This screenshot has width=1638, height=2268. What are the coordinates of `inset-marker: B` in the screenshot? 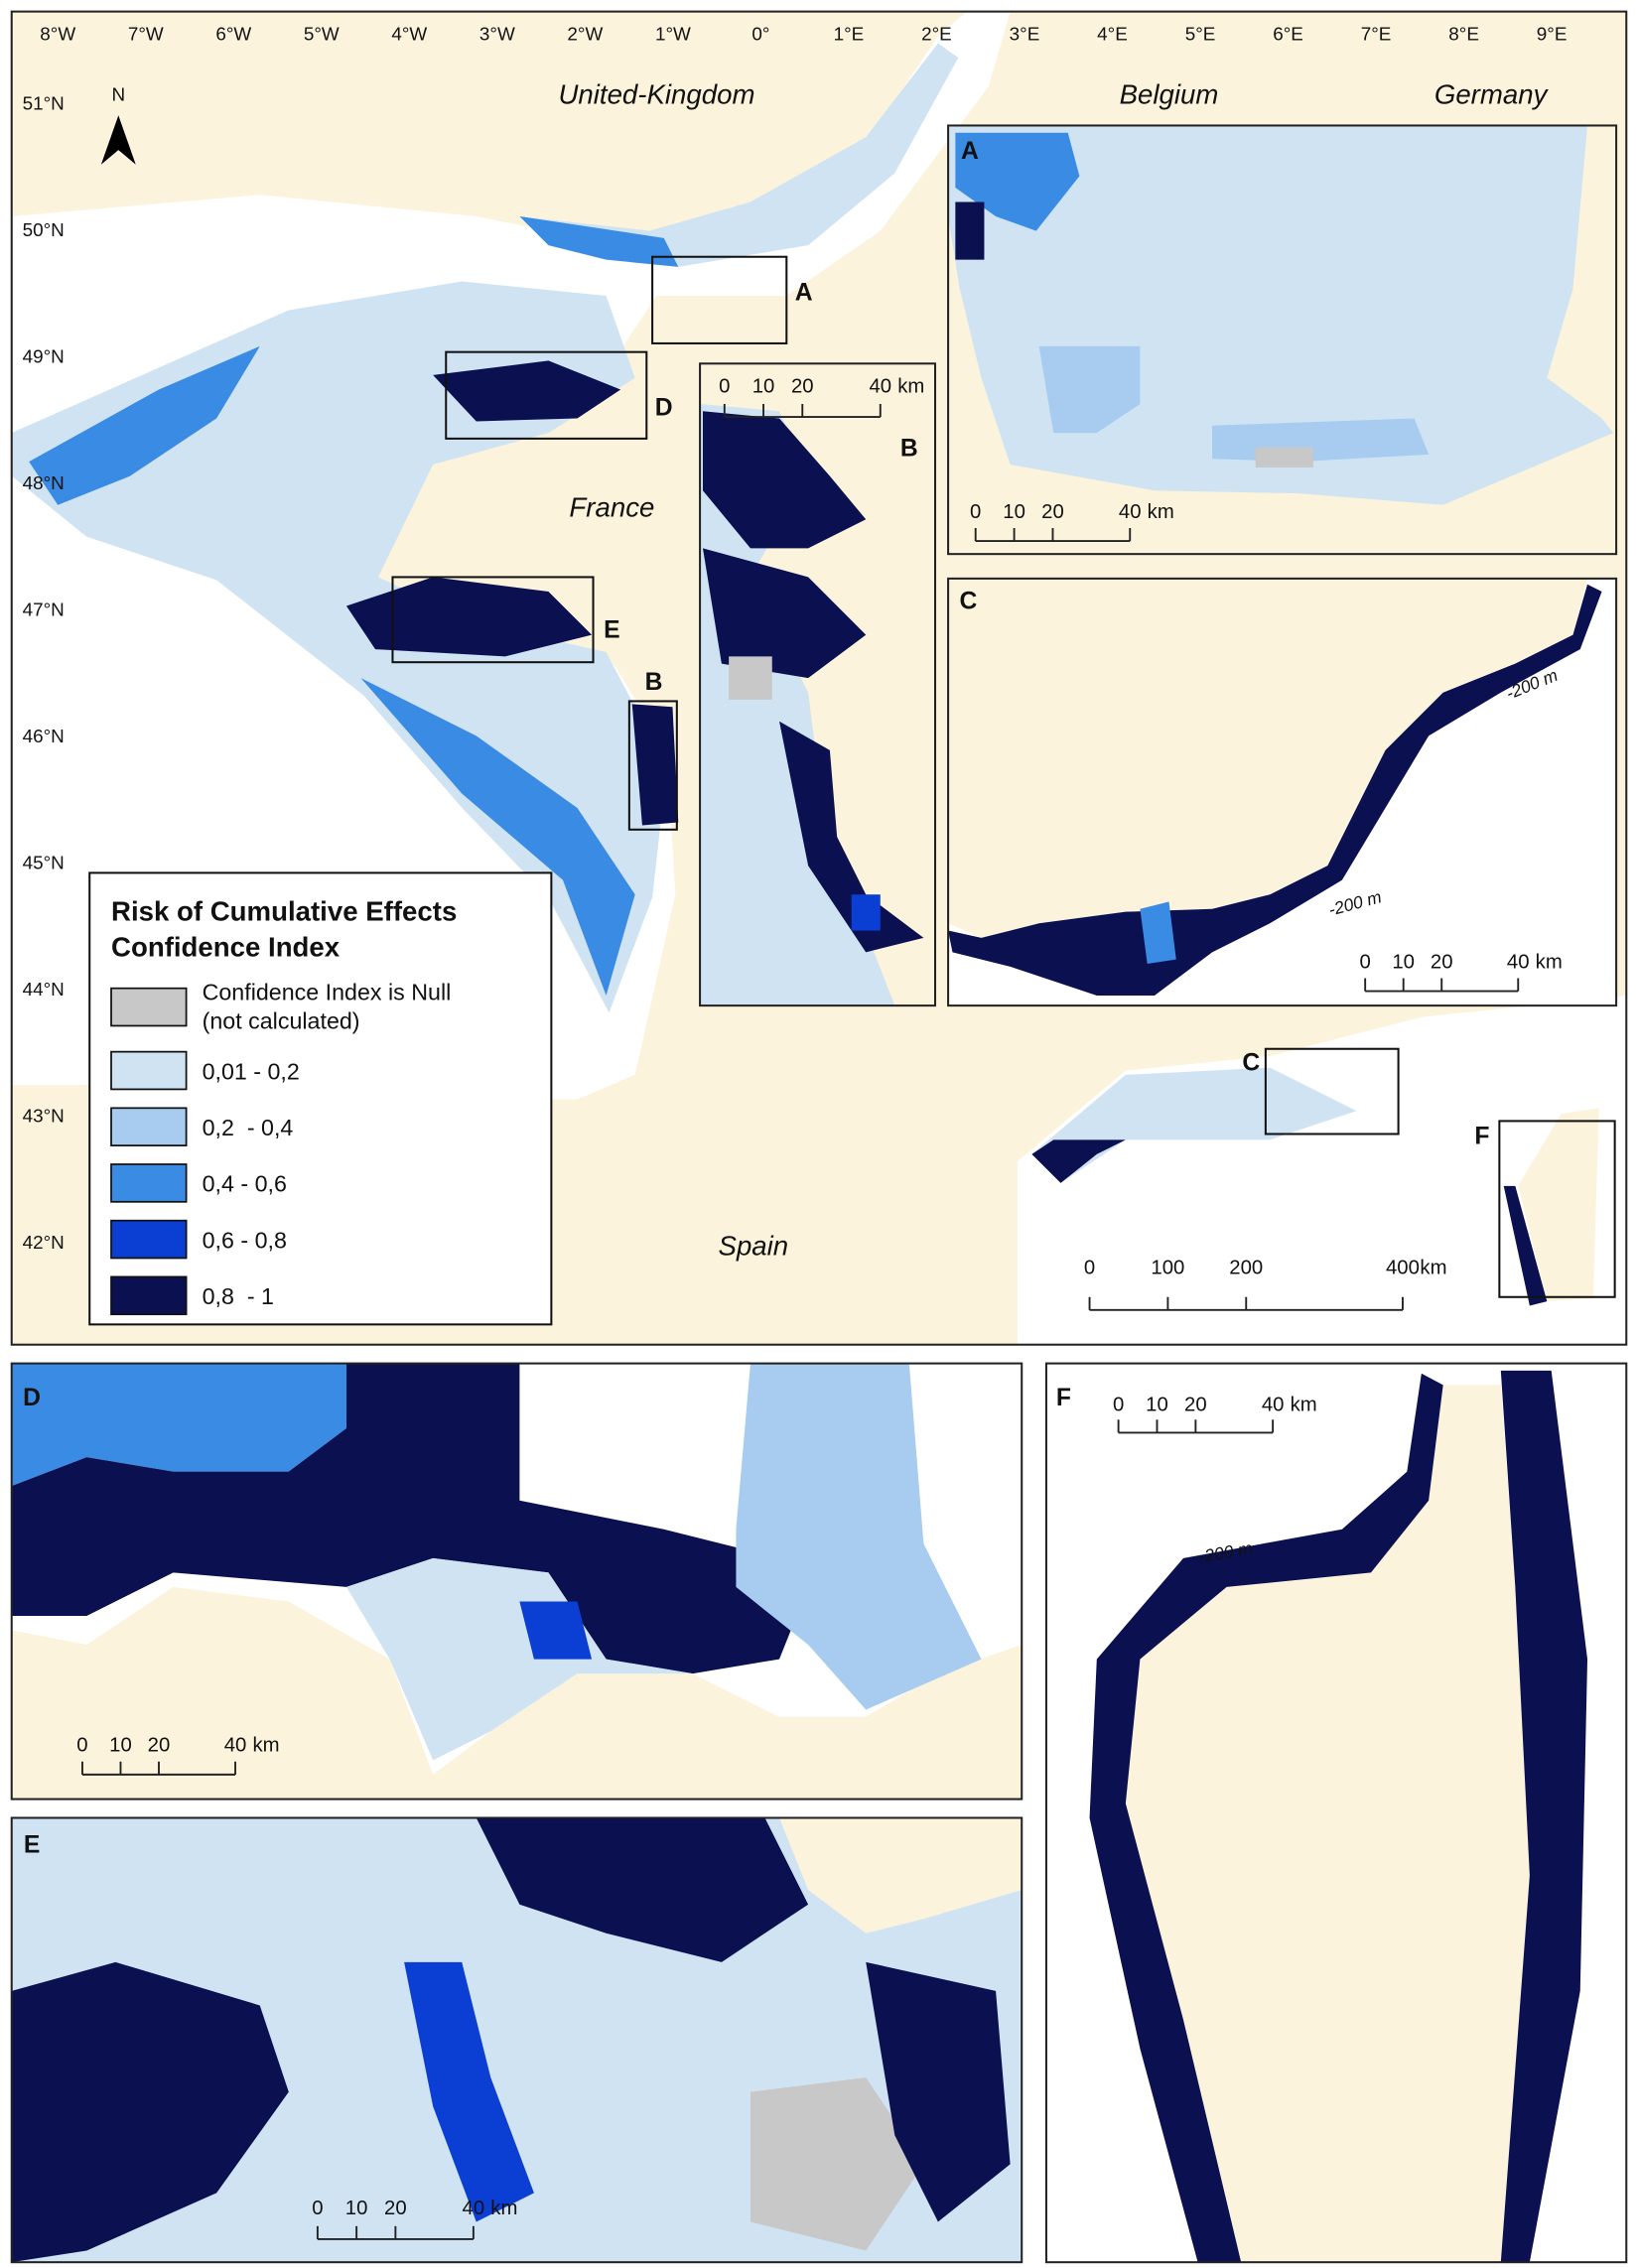 It's located at (654, 682).